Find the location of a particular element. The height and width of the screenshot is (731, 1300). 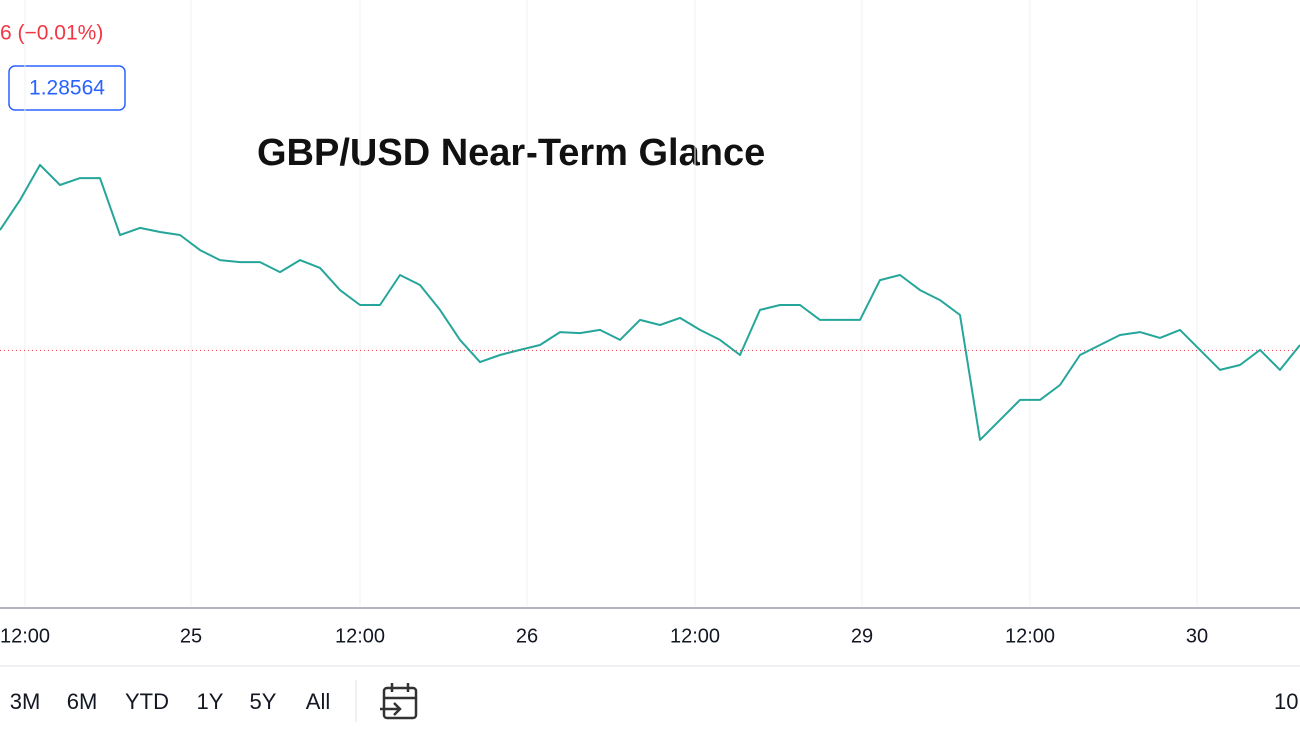

chart-title: GBP/USD Near-Term Glance is located at coordinates (511, 153).